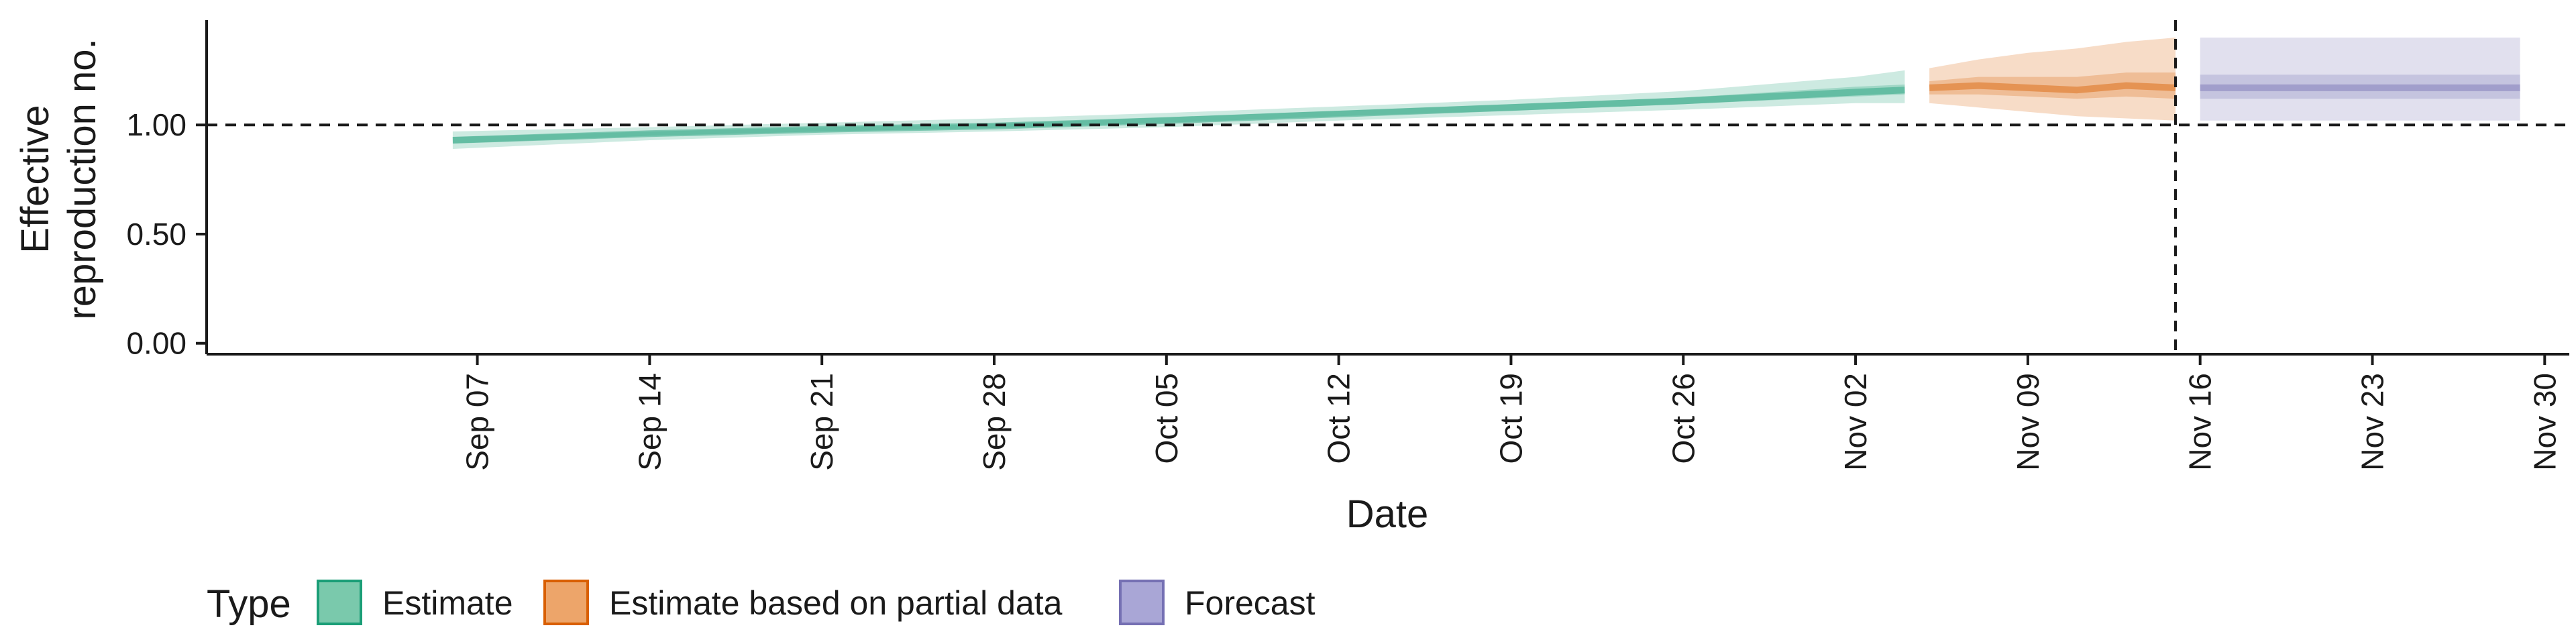  What do you see at coordinates (2544, 422) in the screenshot?
I see `x-tick-label: Nov 30` at bounding box center [2544, 422].